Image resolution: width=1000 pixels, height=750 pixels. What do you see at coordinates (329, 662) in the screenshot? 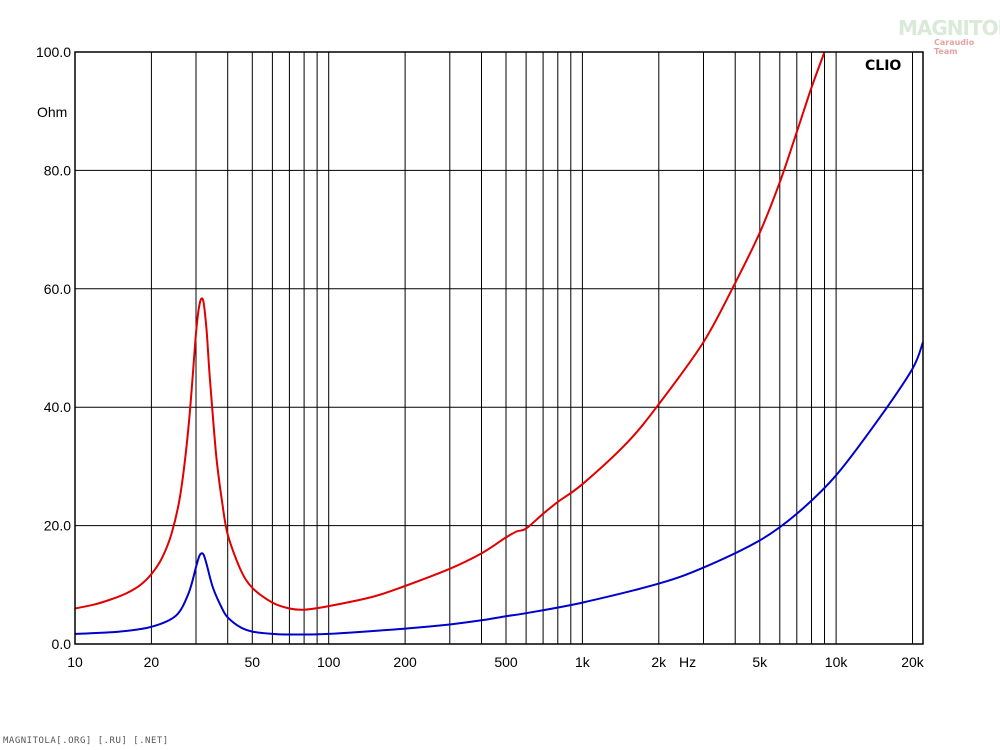
I see `x-tick-label: 100` at bounding box center [329, 662].